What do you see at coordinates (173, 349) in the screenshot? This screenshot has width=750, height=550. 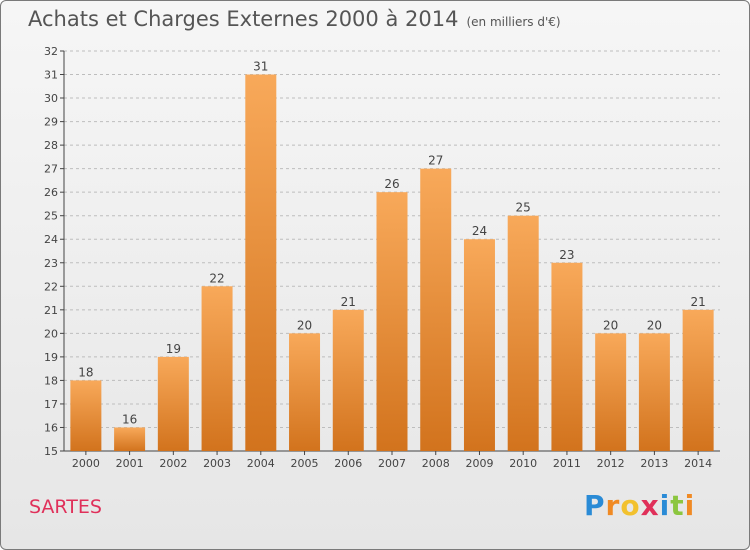 I see `bar-value-label: 19` at bounding box center [173, 349].